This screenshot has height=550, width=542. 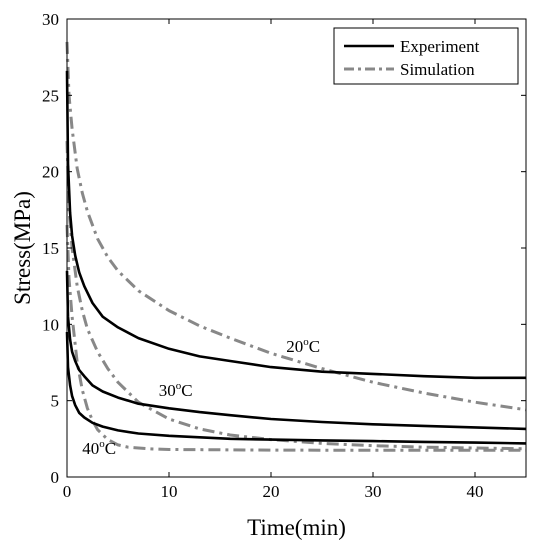 I want to click on annotation-layer: 20oC 30oC 40oC, so click(x=201, y=397).